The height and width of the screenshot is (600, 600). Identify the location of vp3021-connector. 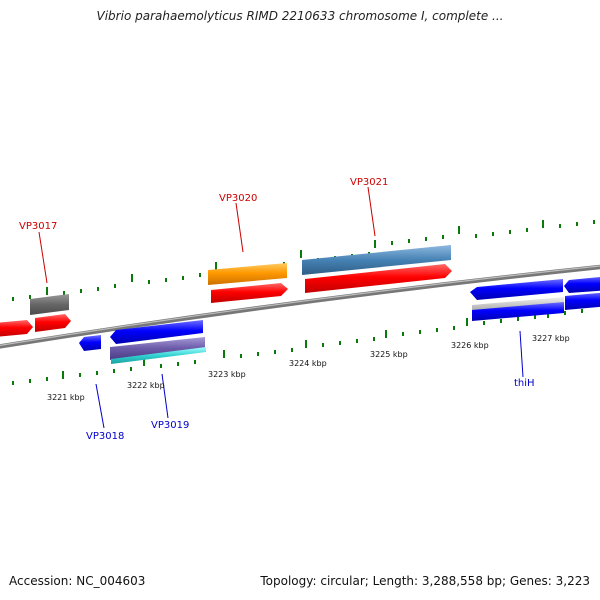
(371, 211).